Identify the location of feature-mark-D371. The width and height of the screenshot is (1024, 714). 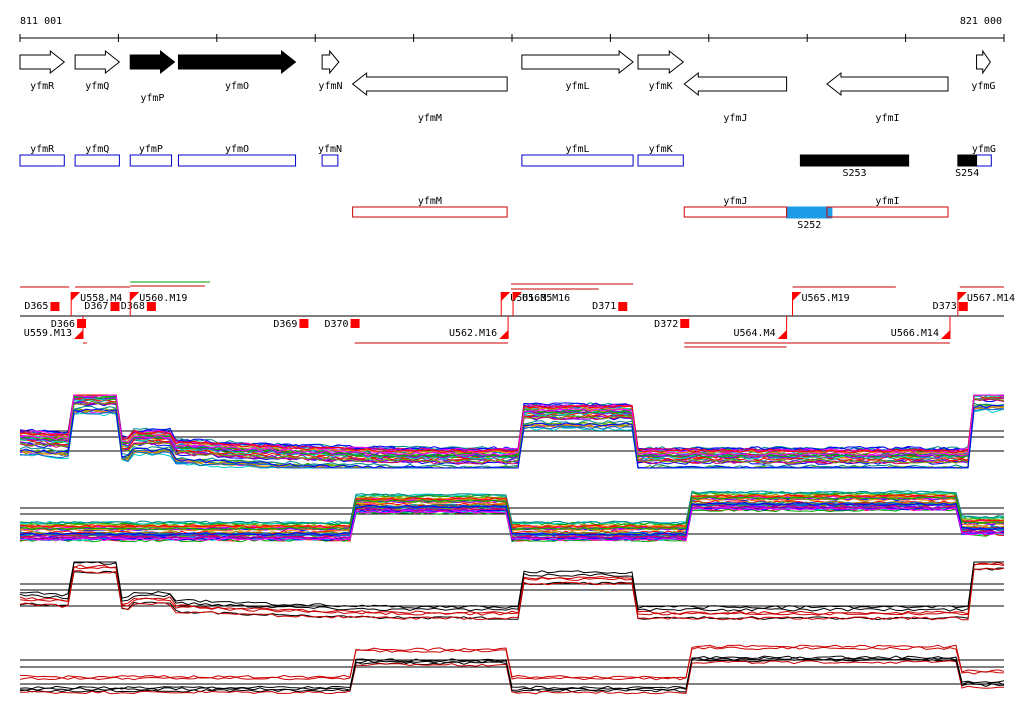
(623, 306).